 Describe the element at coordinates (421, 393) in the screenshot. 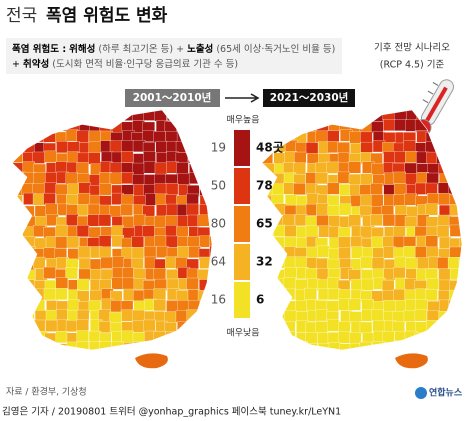

I see `logo-icon` at that location.